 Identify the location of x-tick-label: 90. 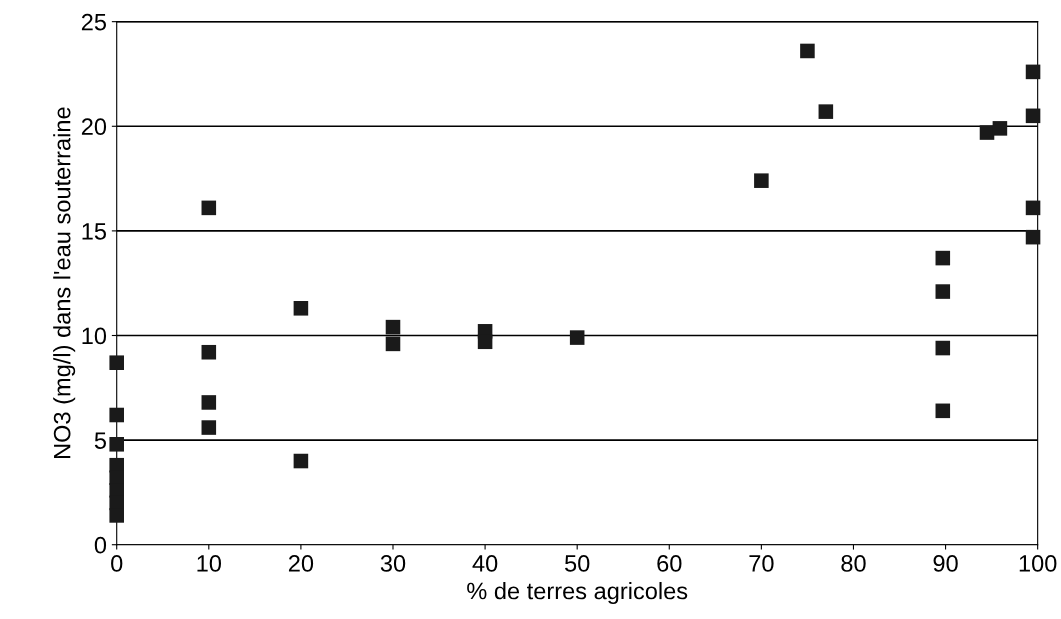
(945, 563).